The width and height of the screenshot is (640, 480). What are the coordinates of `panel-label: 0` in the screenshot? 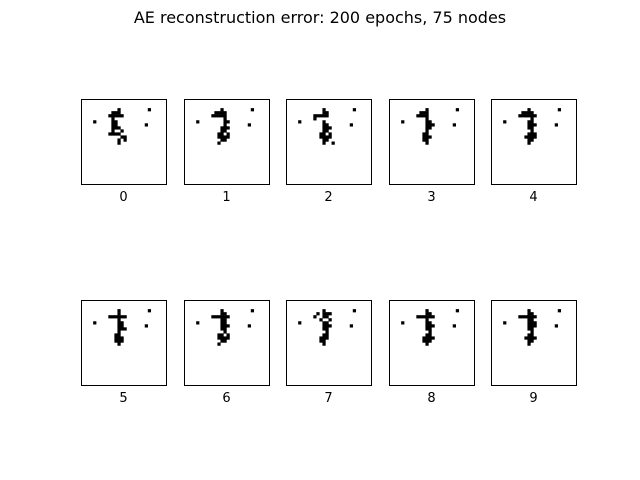 It's located at (123, 197).